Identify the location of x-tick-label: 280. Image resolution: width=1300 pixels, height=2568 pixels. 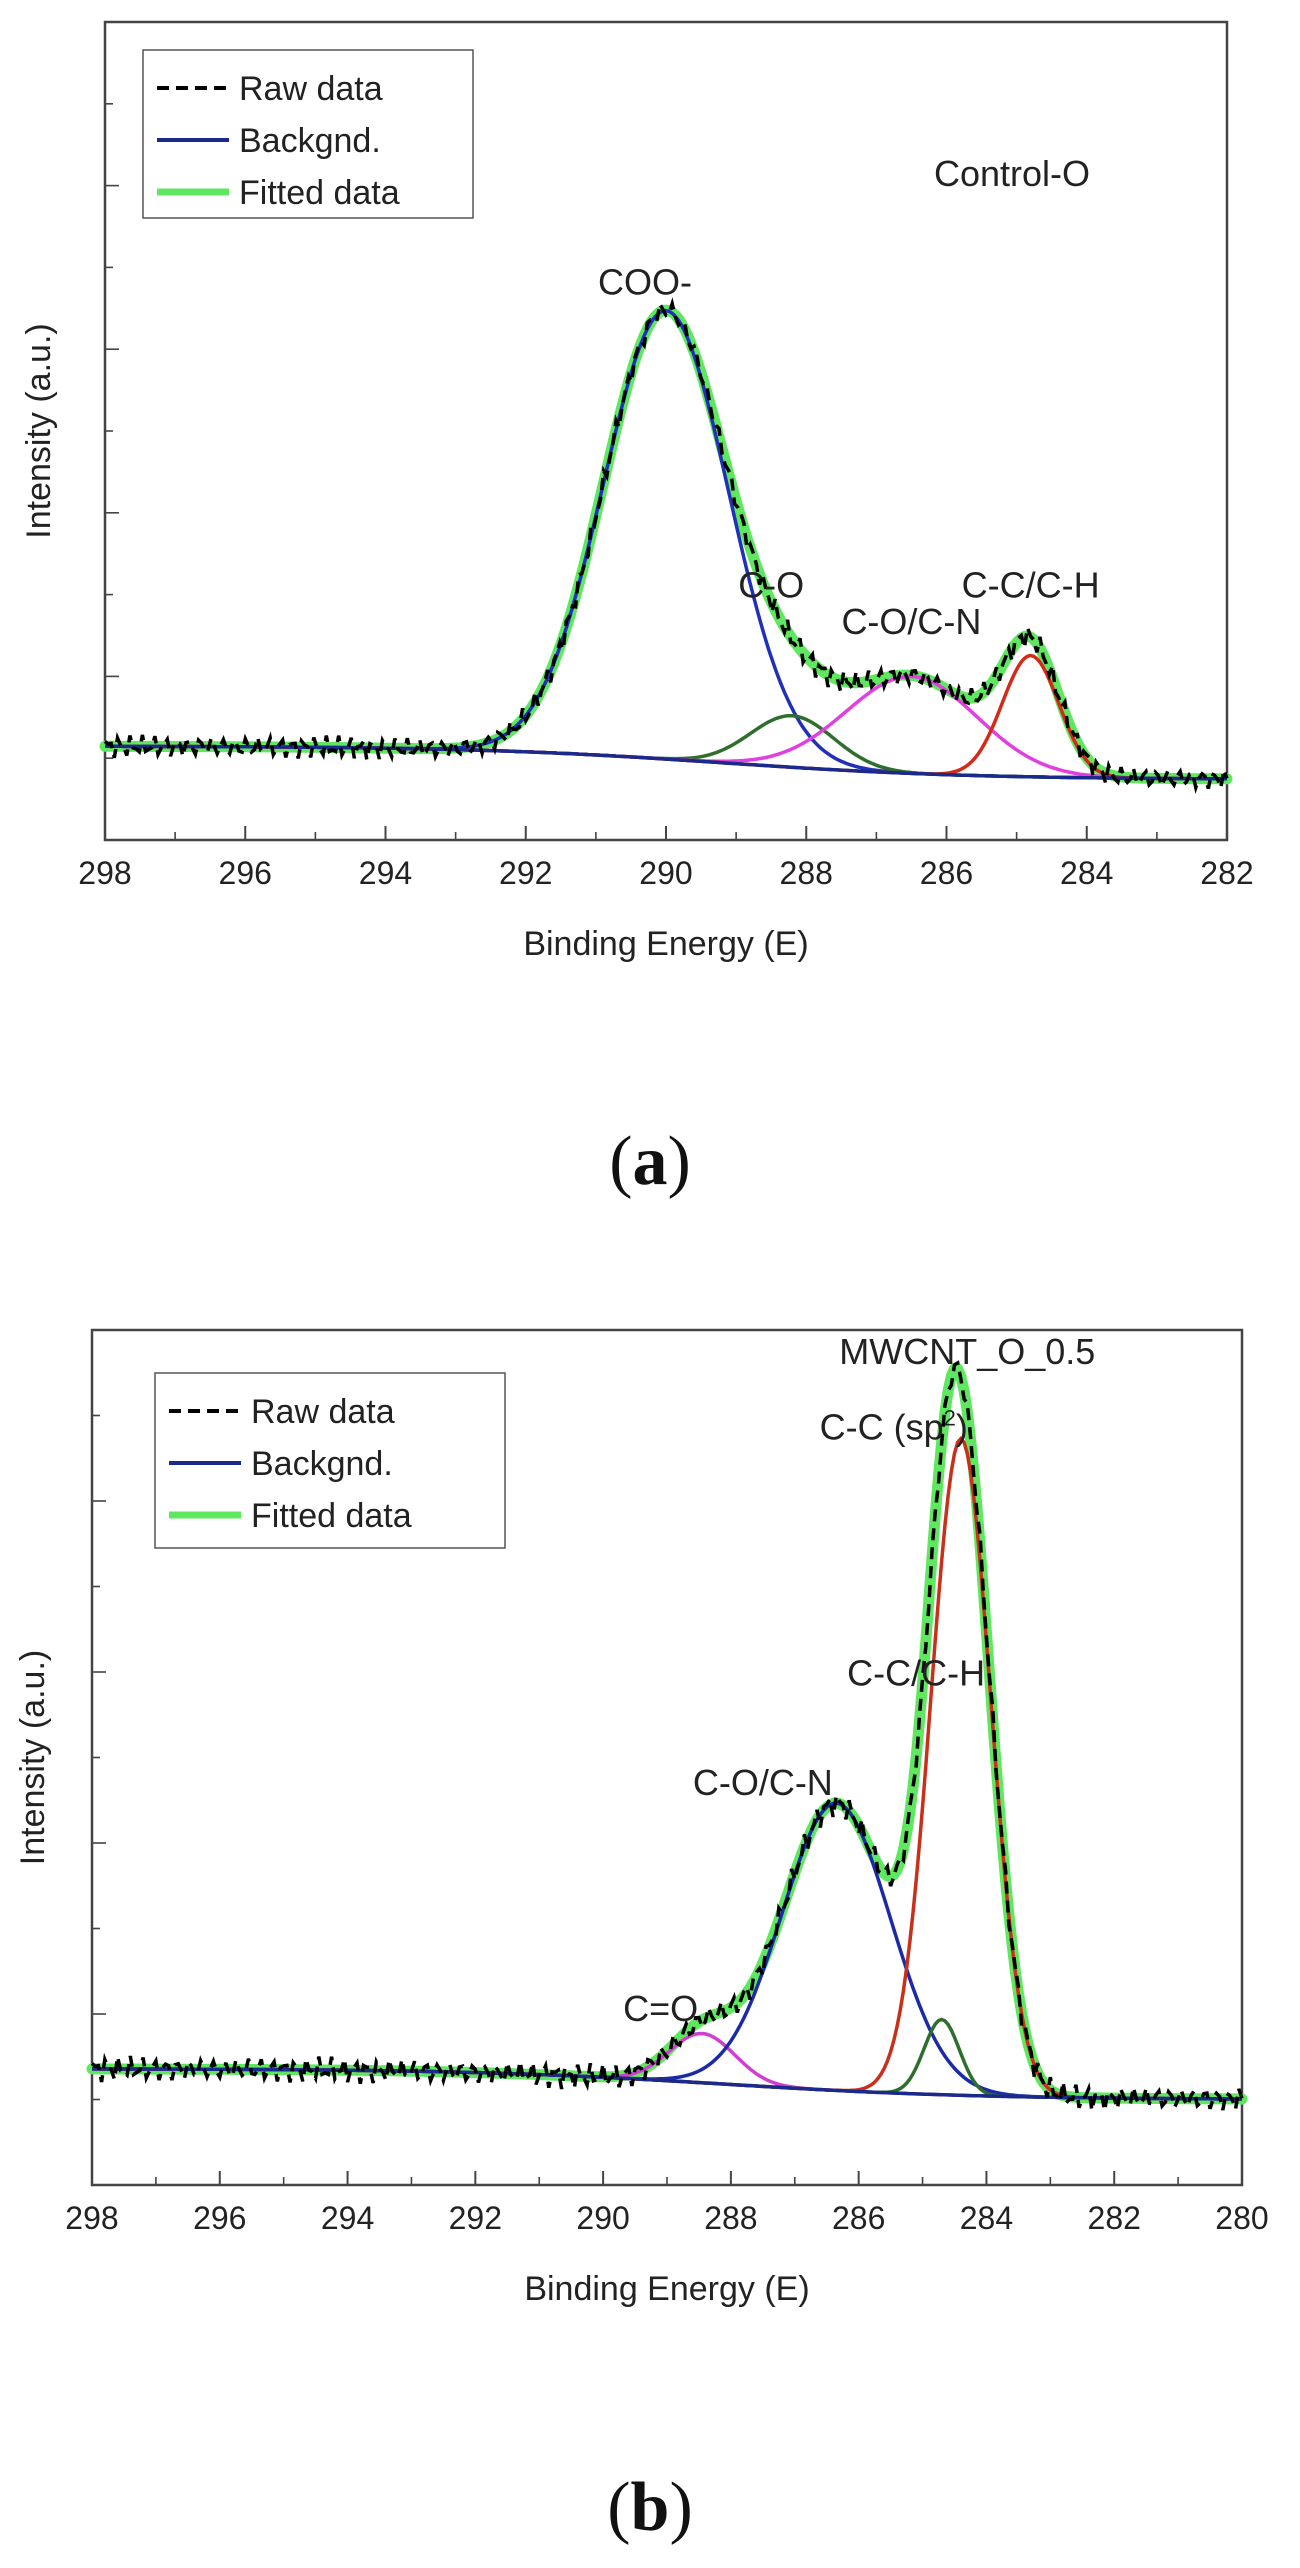
(1241, 2218).